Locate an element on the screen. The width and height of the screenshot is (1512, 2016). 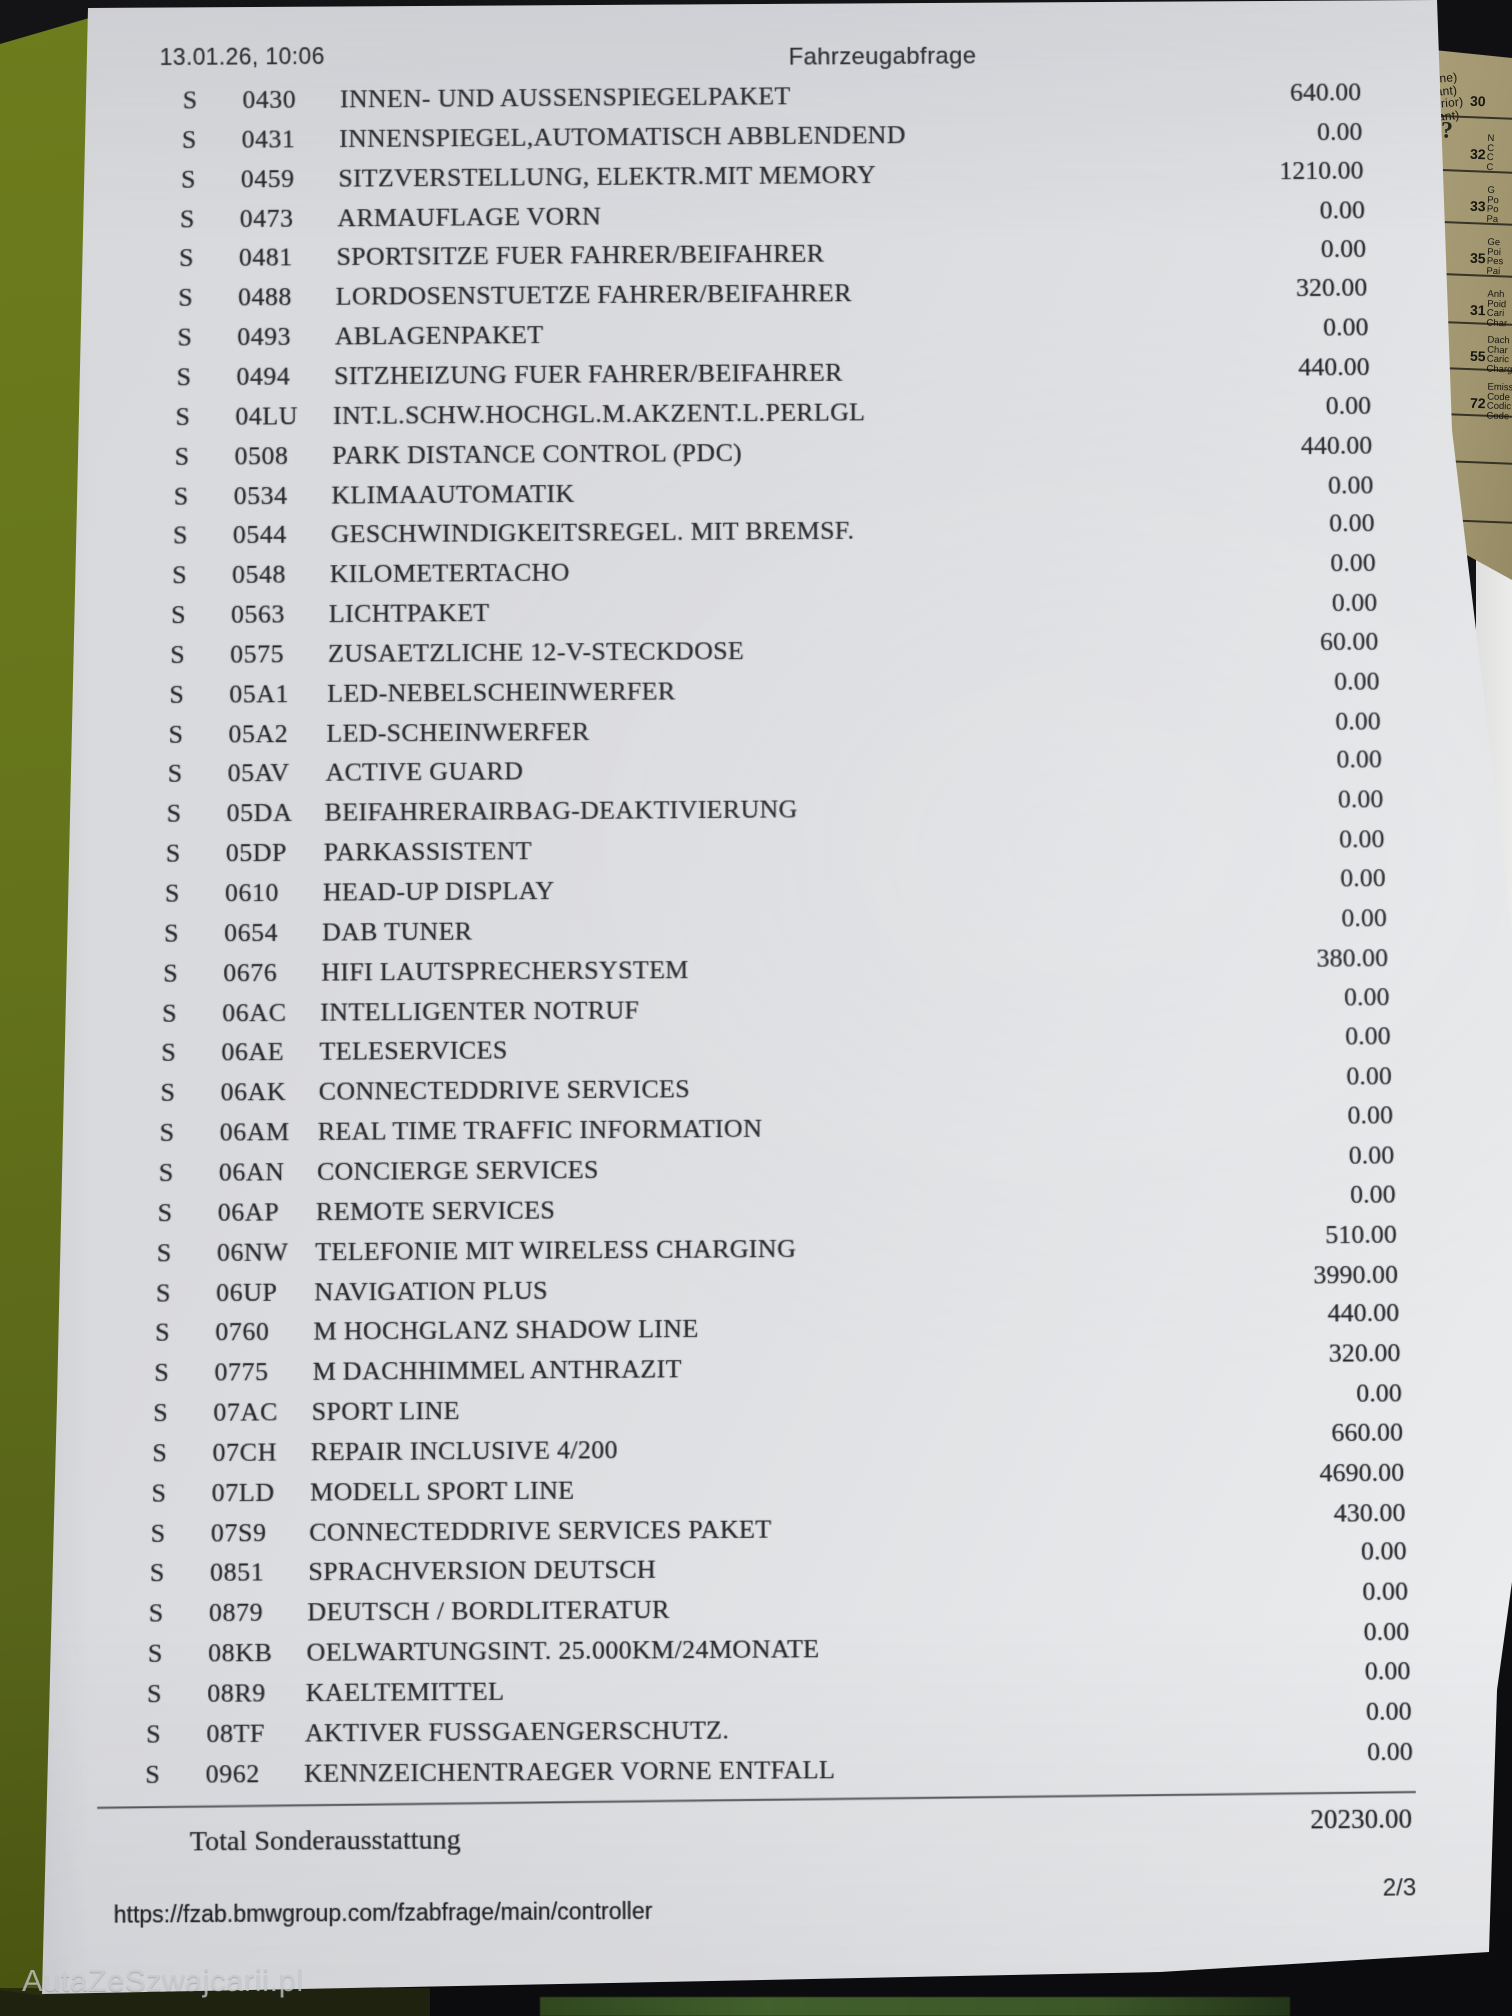
row-option-code: 0508 is located at coordinates (261, 455).